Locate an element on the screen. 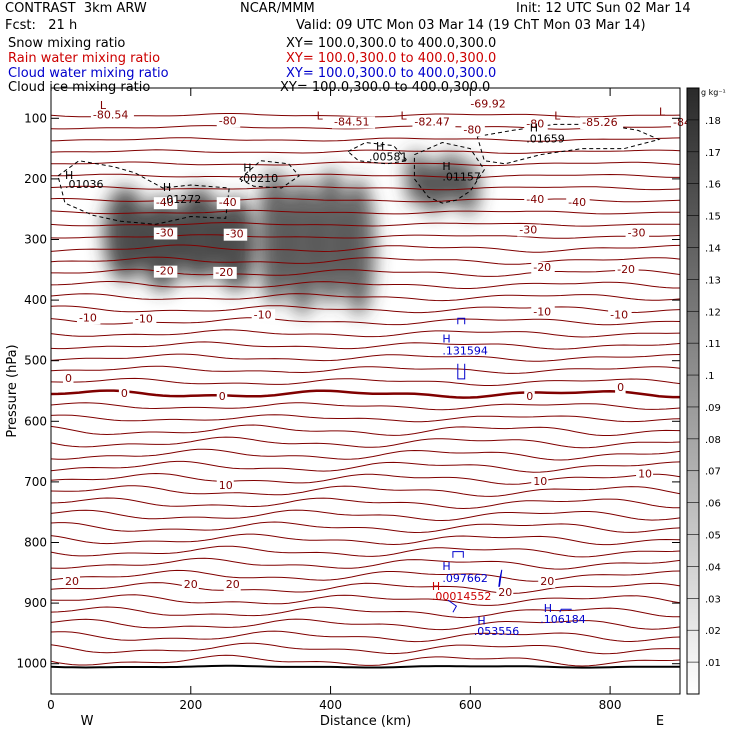 This screenshot has height=740, width=740. contour-label-temp: -40 is located at coordinates (228, 202).